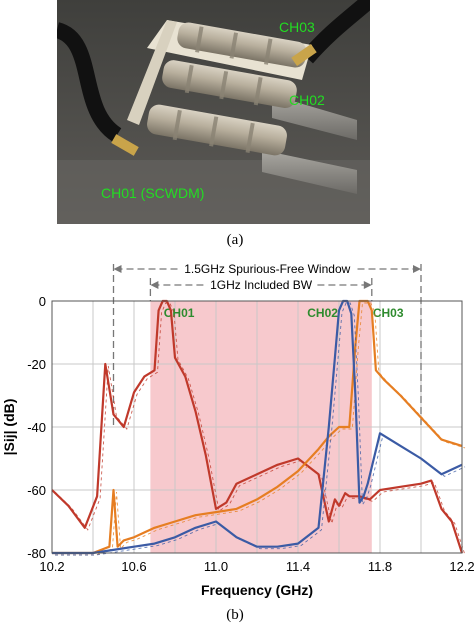 Image resolution: width=474 pixels, height=626 pixels. What do you see at coordinates (257, 590) in the screenshot?
I see `x-axis-label: Frequency (GHz)` at bounding box center [257, 590].